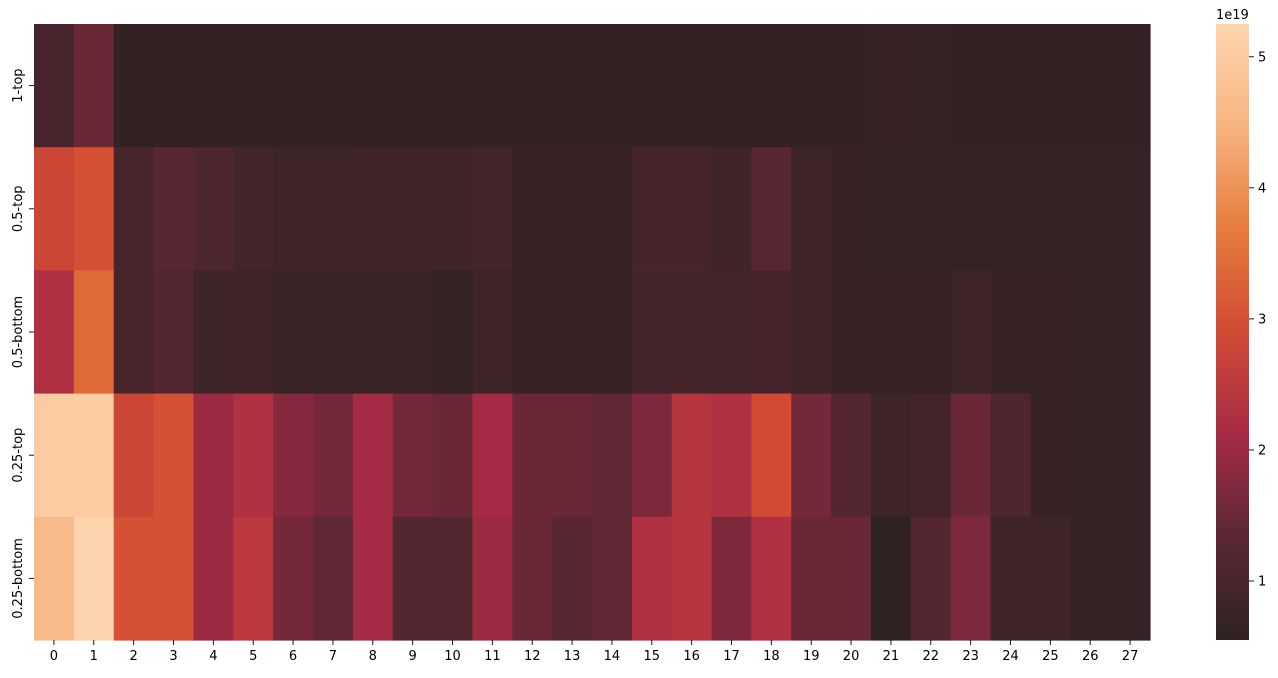 The image size is (1278, 678). Describe the element at coordinates (333, 656) in the screenshot. I see `x-tick-label: 7` at that location.